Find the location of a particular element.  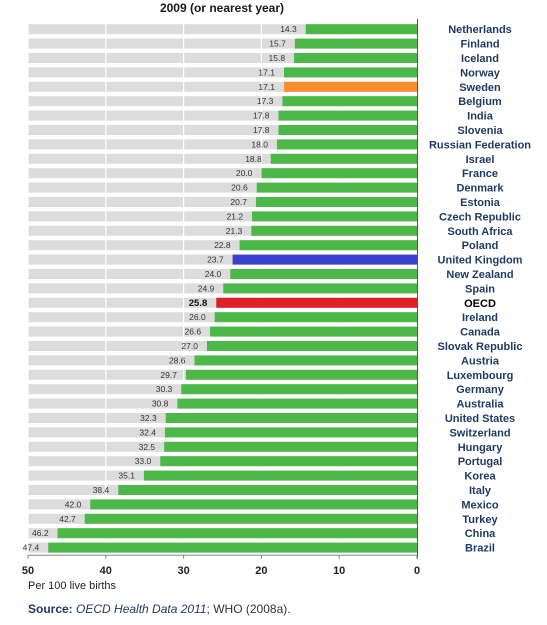

tick-label-50: 50 is located at coordinates (28, 571).